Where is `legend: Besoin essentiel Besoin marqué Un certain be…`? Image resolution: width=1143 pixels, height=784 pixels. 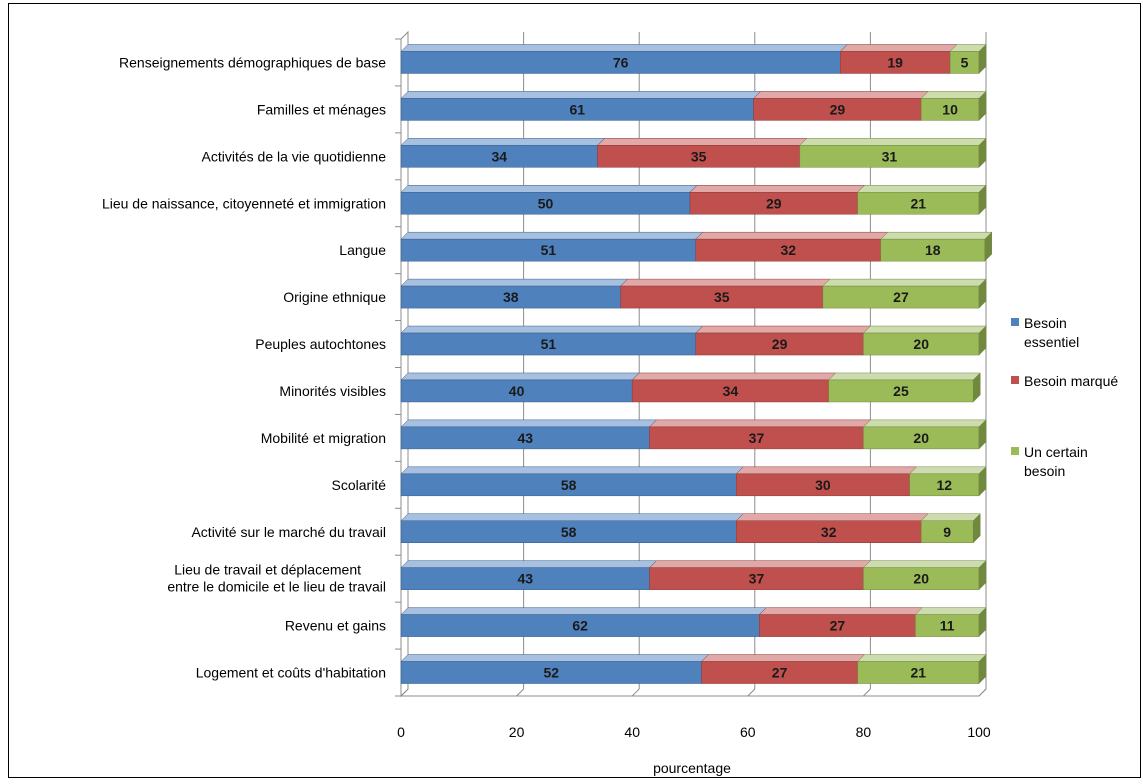
legend: Besoin essentiel Besoin marqué Un certain be… is located at coordinates (1064, 397).